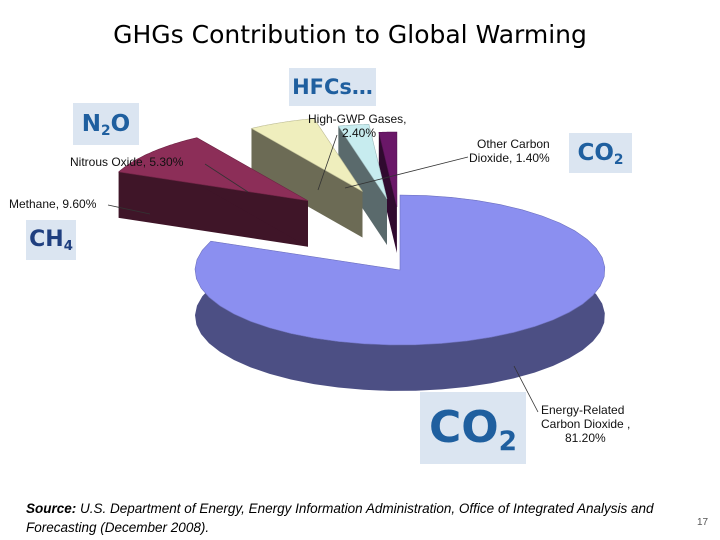 The image size is (720, 540). I want to click on co2-energy-badge: CO2, so click(473, 428).